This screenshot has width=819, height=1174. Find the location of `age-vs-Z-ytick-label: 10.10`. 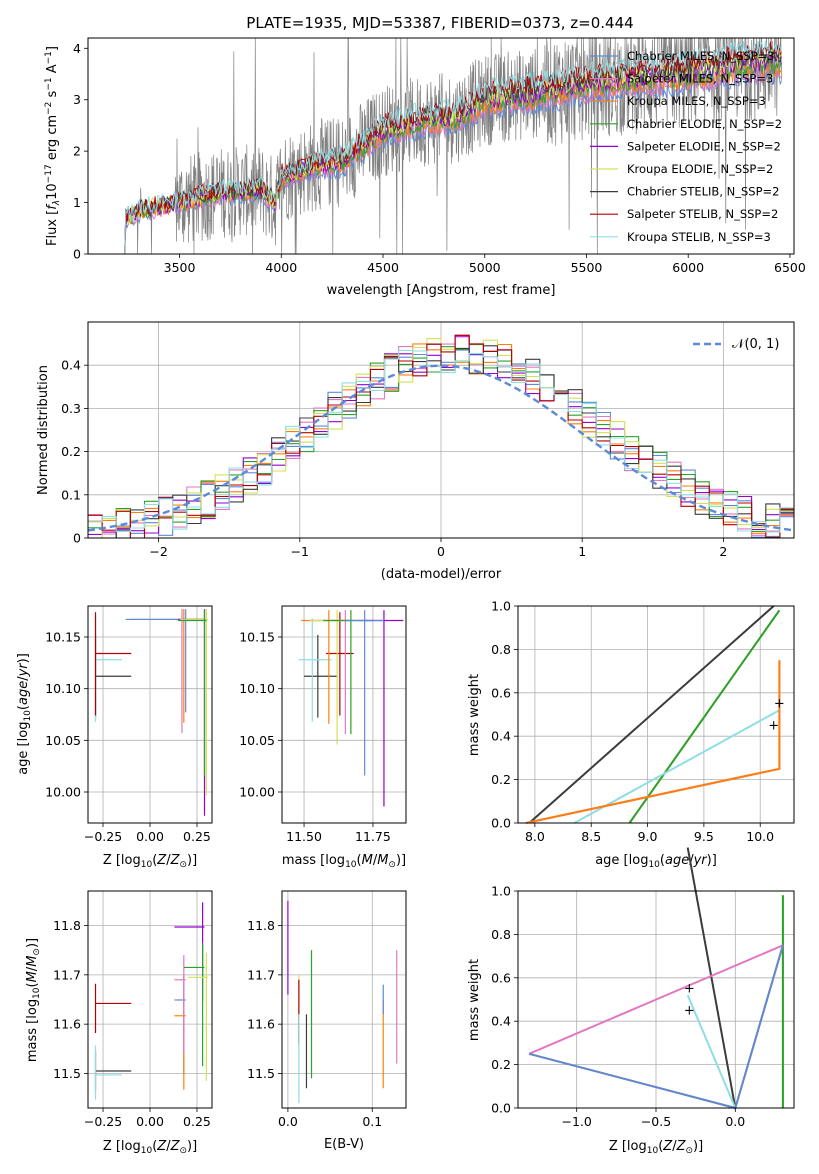

age-vs-Z-ytick-label: 10.10 is located at coordinates (63, 688).